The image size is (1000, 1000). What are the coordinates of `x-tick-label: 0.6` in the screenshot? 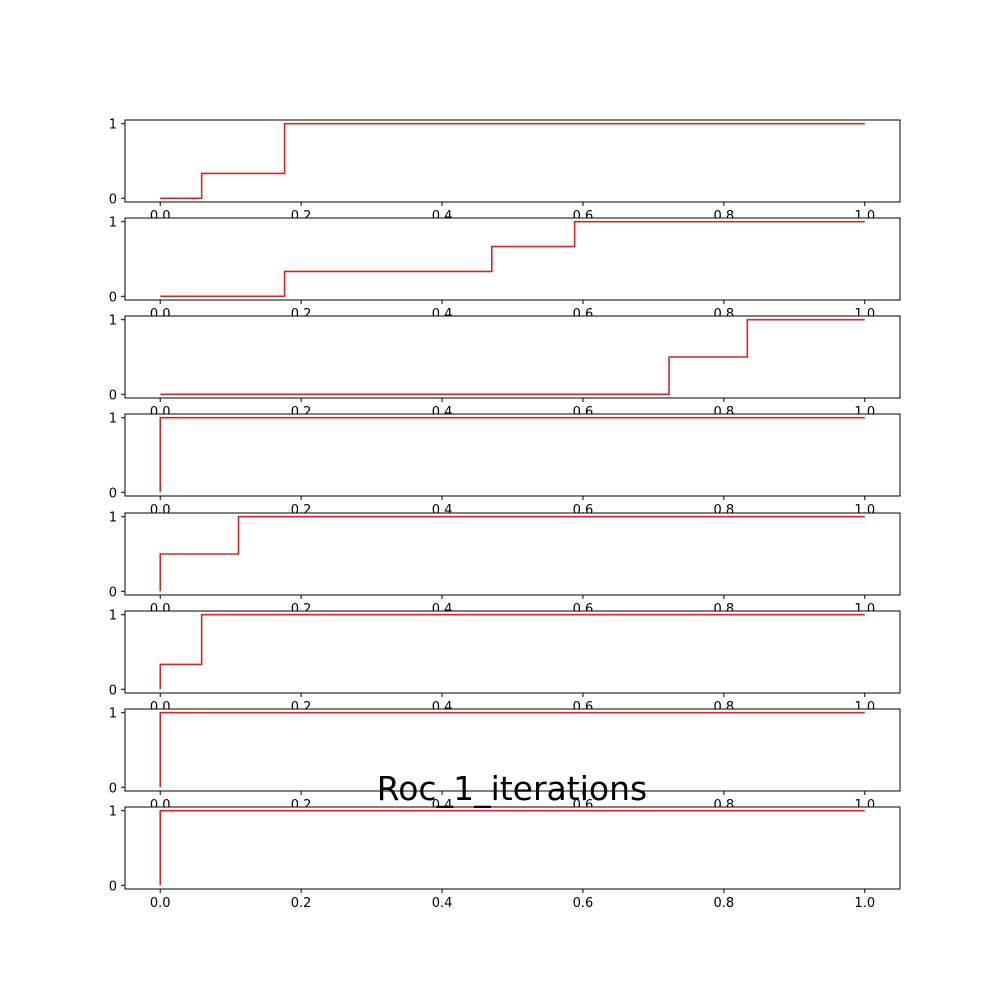 It's located at (583, 903).